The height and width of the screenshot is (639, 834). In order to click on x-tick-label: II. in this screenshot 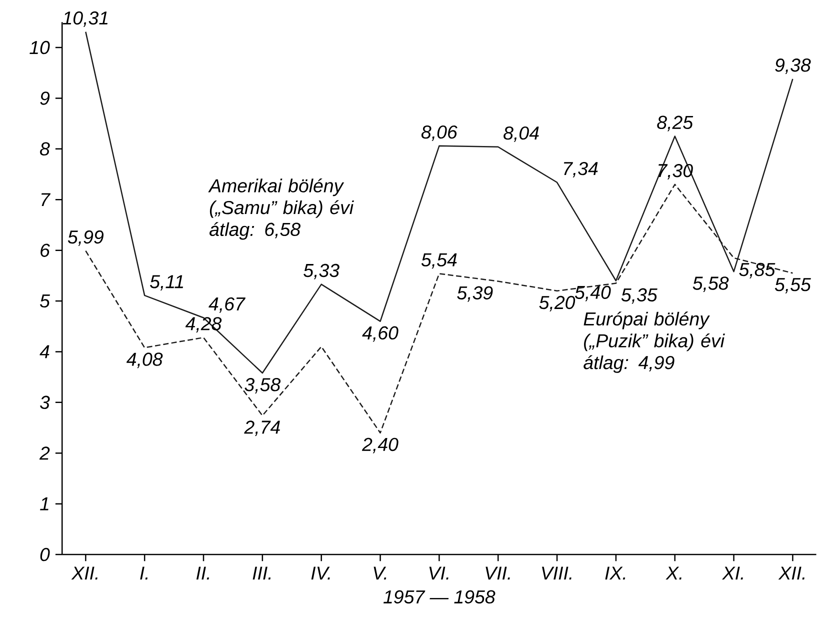, I will do `click(203, 573)`.